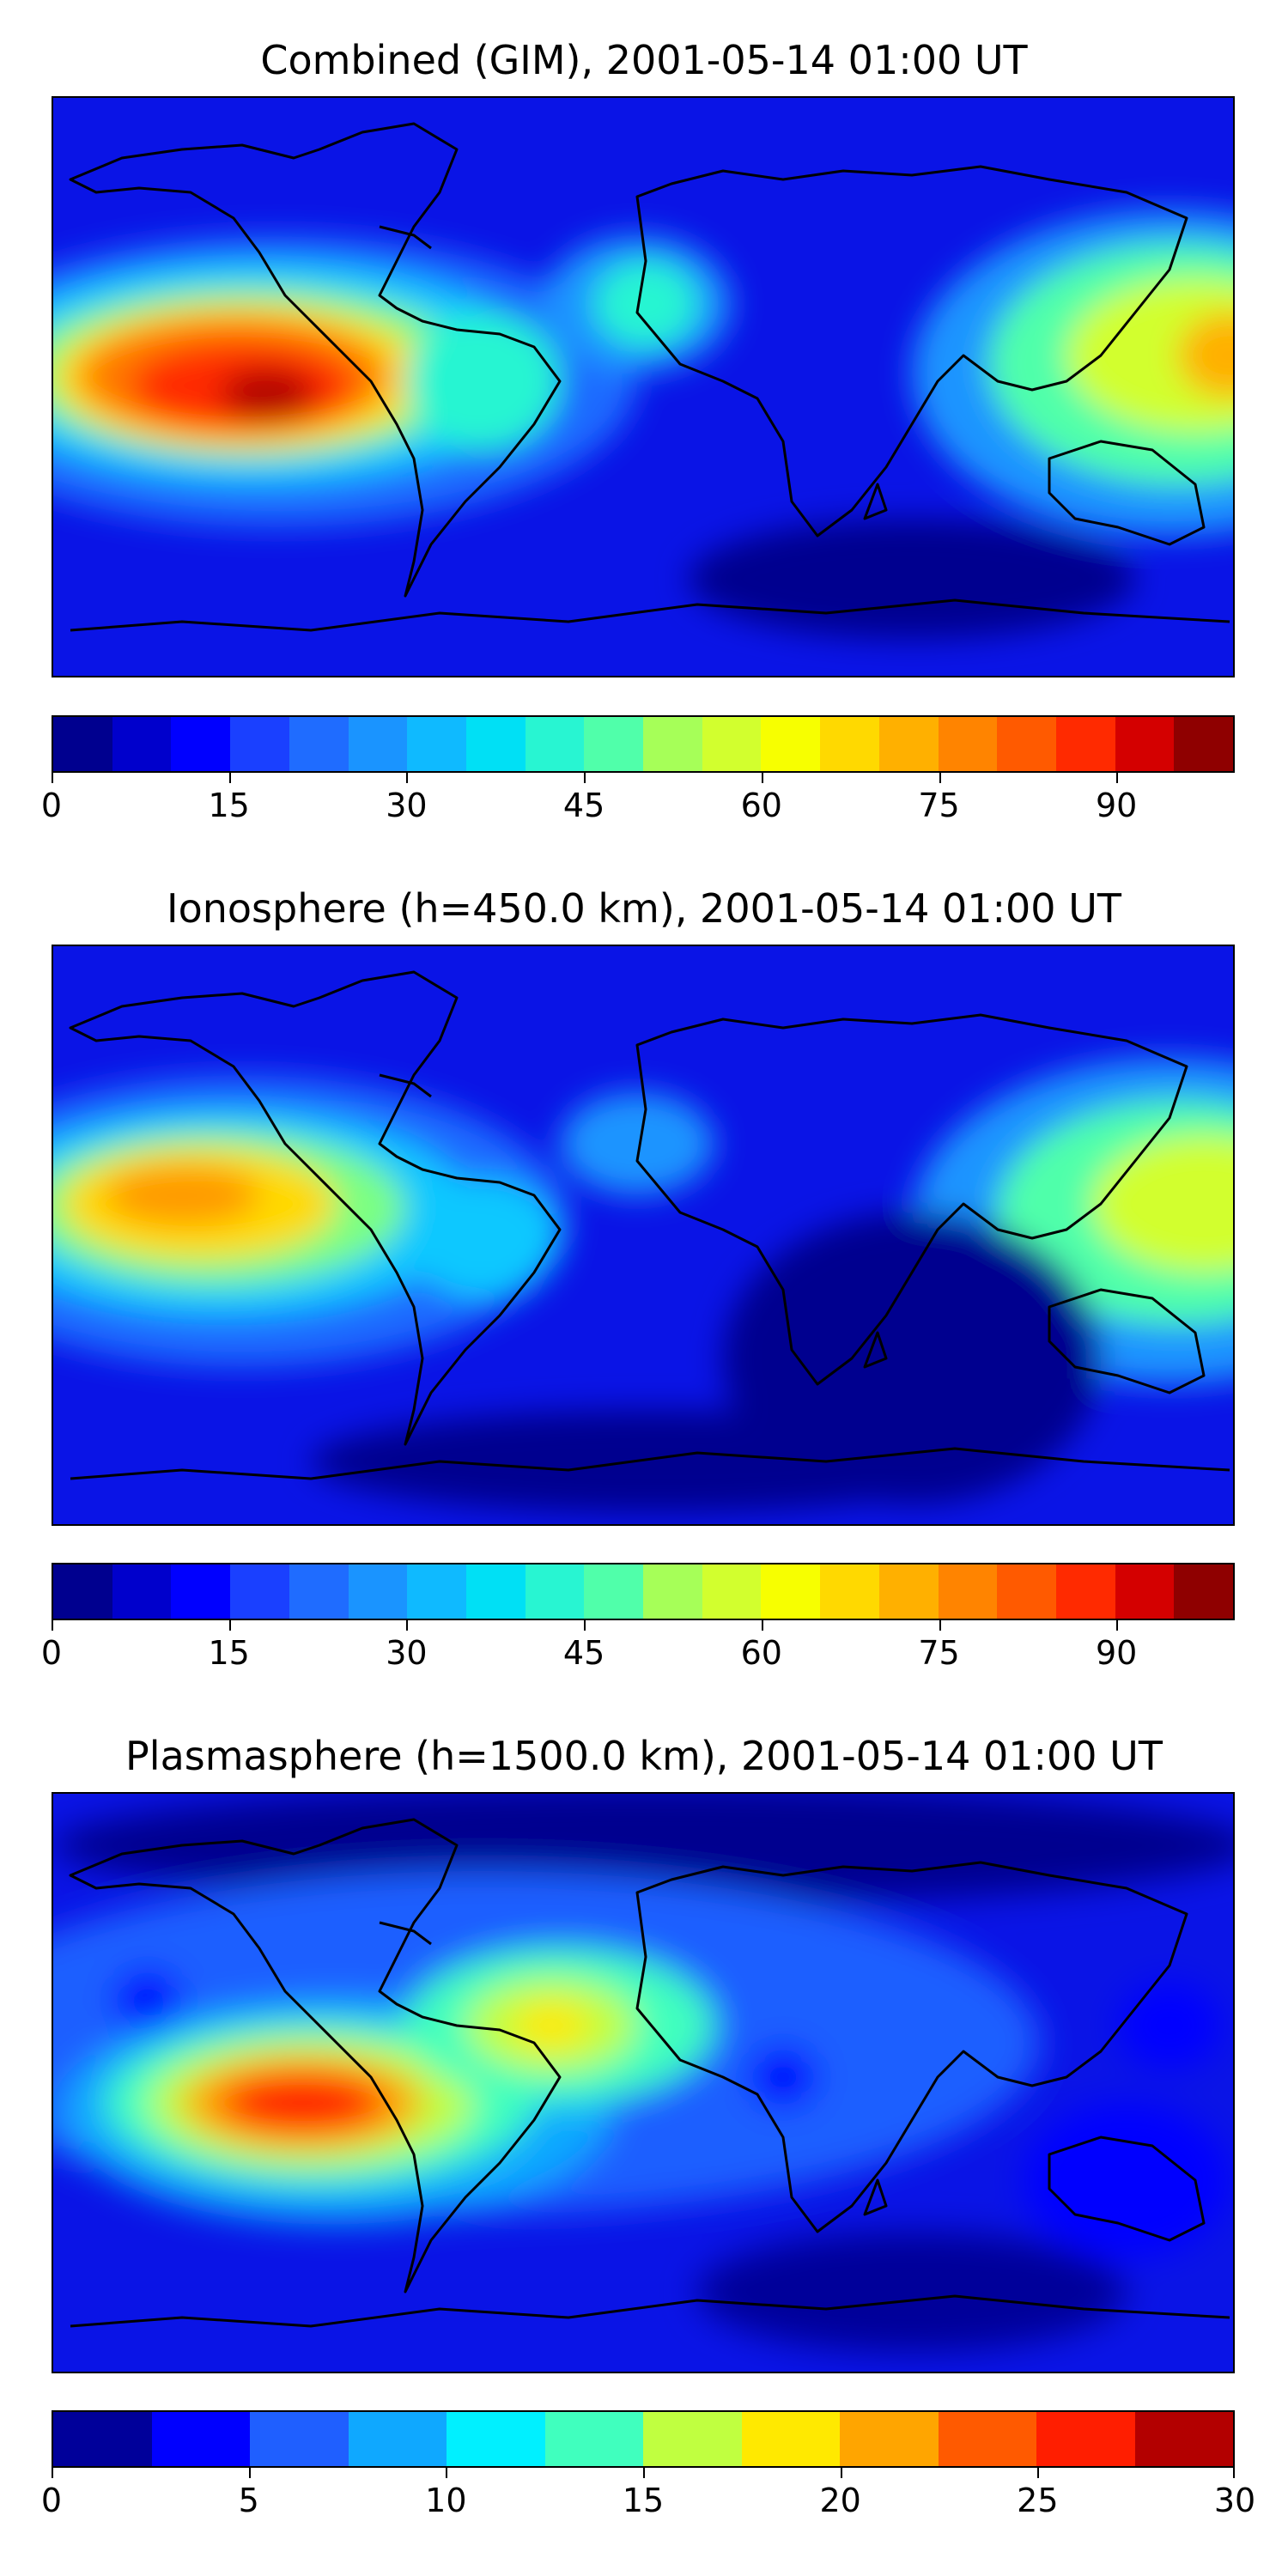 This screenshot has width=1288, height=2576. Describe the element at coordinates (761, 806) in the screenshot. I see `colorbar-tick-label: 60` at that location.